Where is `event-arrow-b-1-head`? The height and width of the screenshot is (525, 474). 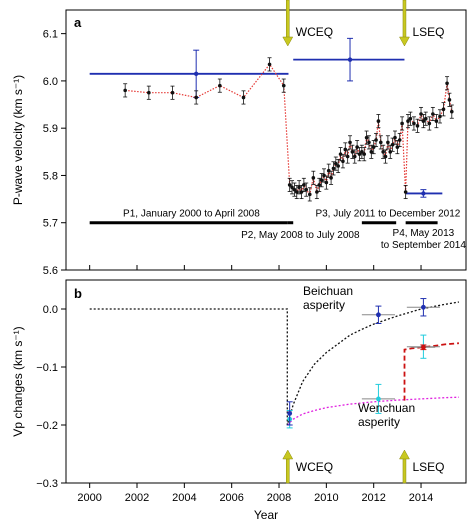 event-arrow-b-1-head is located at coordinates (404, 454).